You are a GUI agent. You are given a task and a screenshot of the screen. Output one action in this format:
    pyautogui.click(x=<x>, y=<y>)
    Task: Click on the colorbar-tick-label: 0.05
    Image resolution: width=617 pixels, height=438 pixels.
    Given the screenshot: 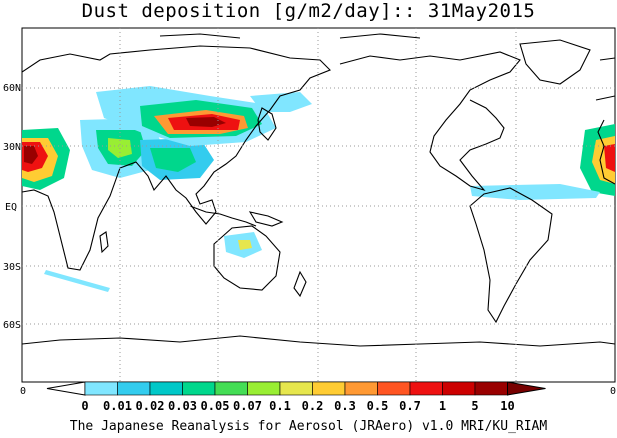 What is the action you would take?
    pyautogui.click(x=215, y=406)
    